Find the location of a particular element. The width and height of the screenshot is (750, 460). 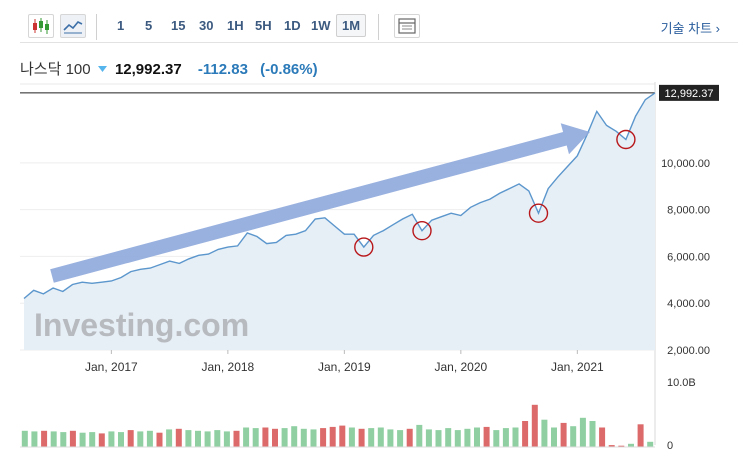

chart-toolbar: 1 5 15 30 1H 5H 1D 1W 1M 기술 차트 › is located at coordinates (379, 27).